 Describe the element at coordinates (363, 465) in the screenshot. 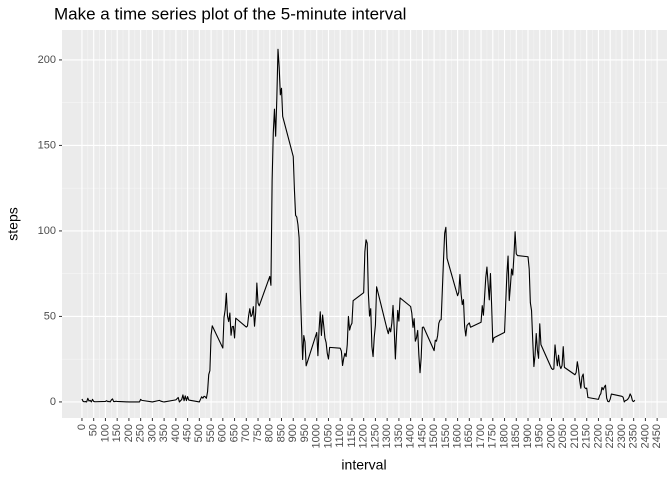

I see `x-axis-title: interval` at that location.